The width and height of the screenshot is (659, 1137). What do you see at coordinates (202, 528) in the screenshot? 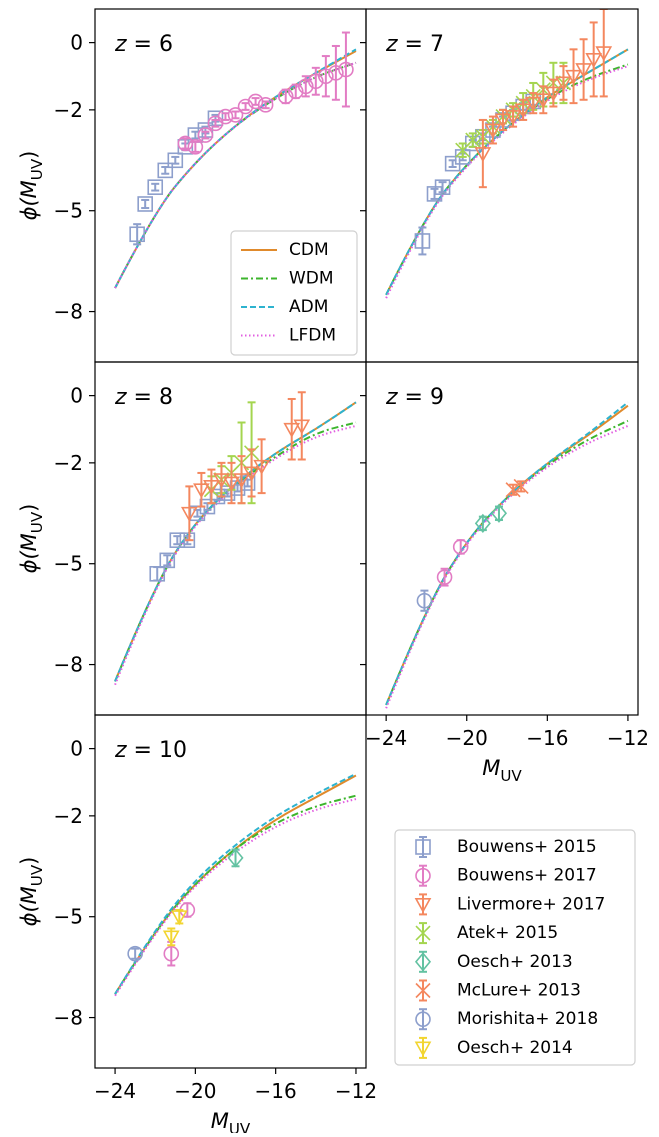
I see `obs-series-bouwens-2015` at bounding box center [202, 528].